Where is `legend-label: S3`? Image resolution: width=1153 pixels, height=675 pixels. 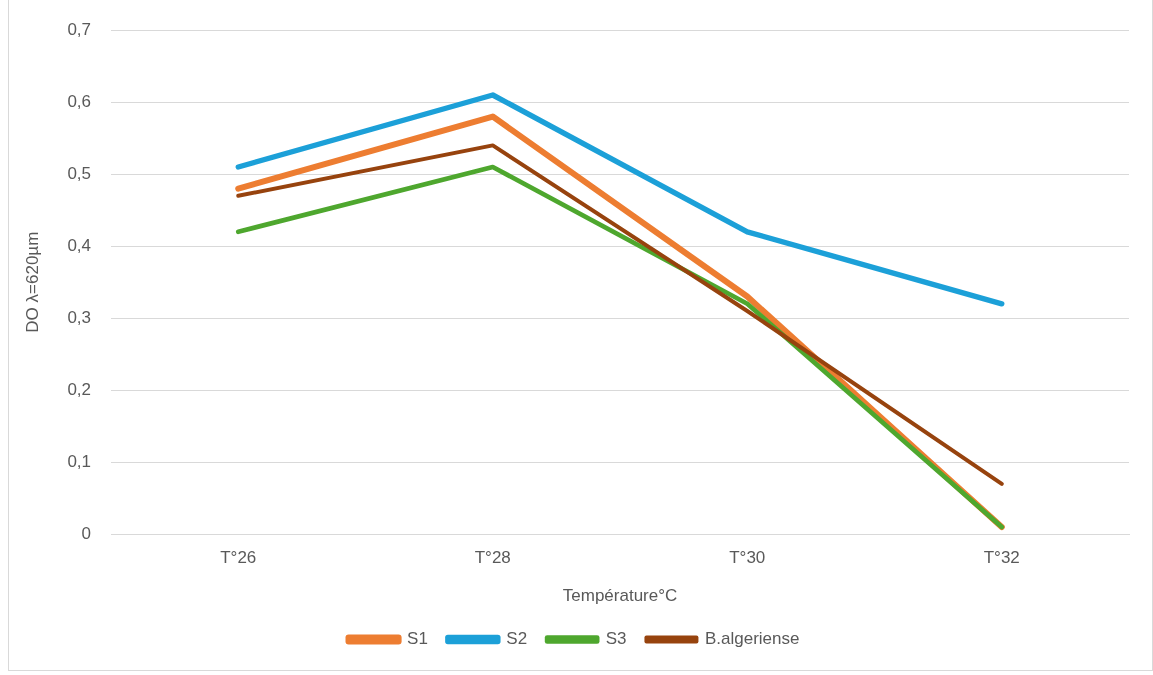 legend-label: S3 is located at coordinates (616, 639).